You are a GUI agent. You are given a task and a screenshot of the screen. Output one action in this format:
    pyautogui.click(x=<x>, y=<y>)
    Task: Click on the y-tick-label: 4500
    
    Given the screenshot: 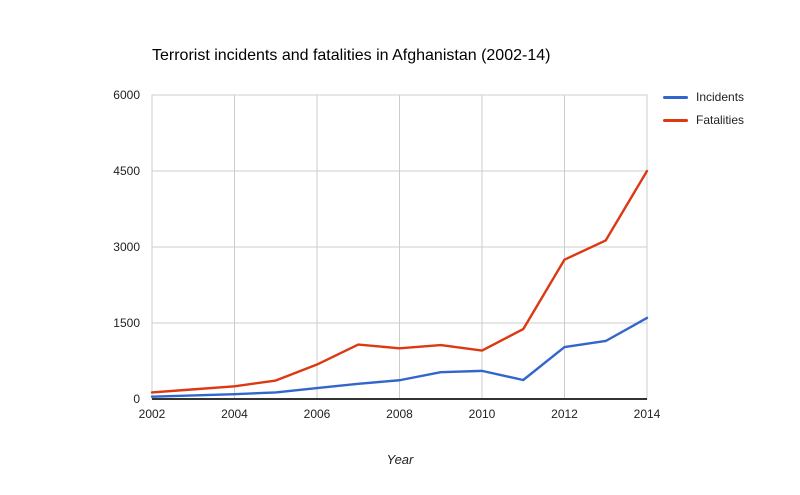 What is the action you would take?
    pyautogui.click(x=126, y=171)
    